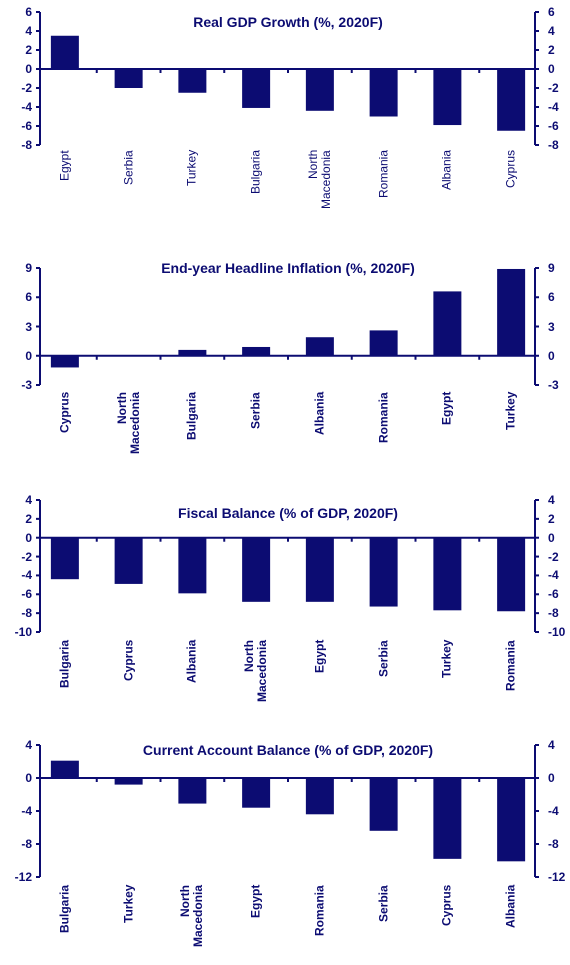  I want to click on chart-title: Fiscal Balance (% of GDP, 2020F), so click(288, 513).